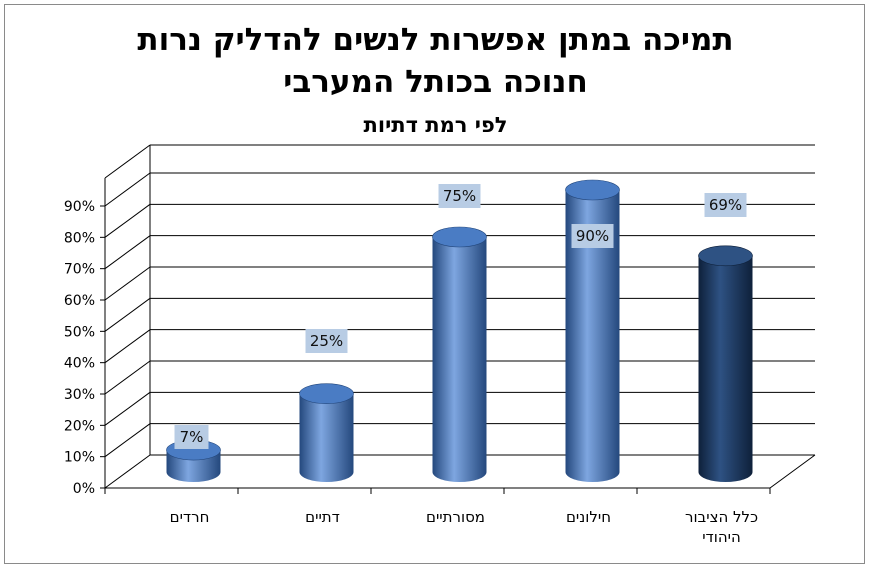 This screenshot has width=871, height=570. I want to click on category-label: חילונים, so click(588, 517).